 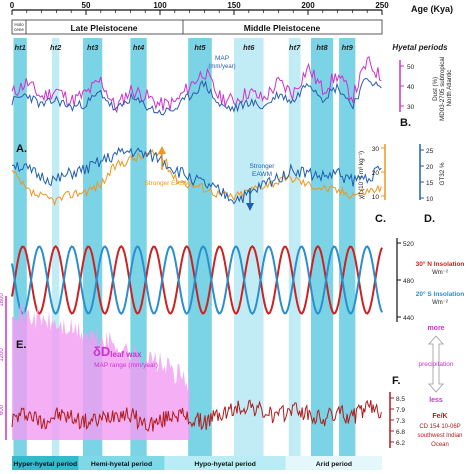 I want to click on insolation-south-line, so click(x=197, y=280).